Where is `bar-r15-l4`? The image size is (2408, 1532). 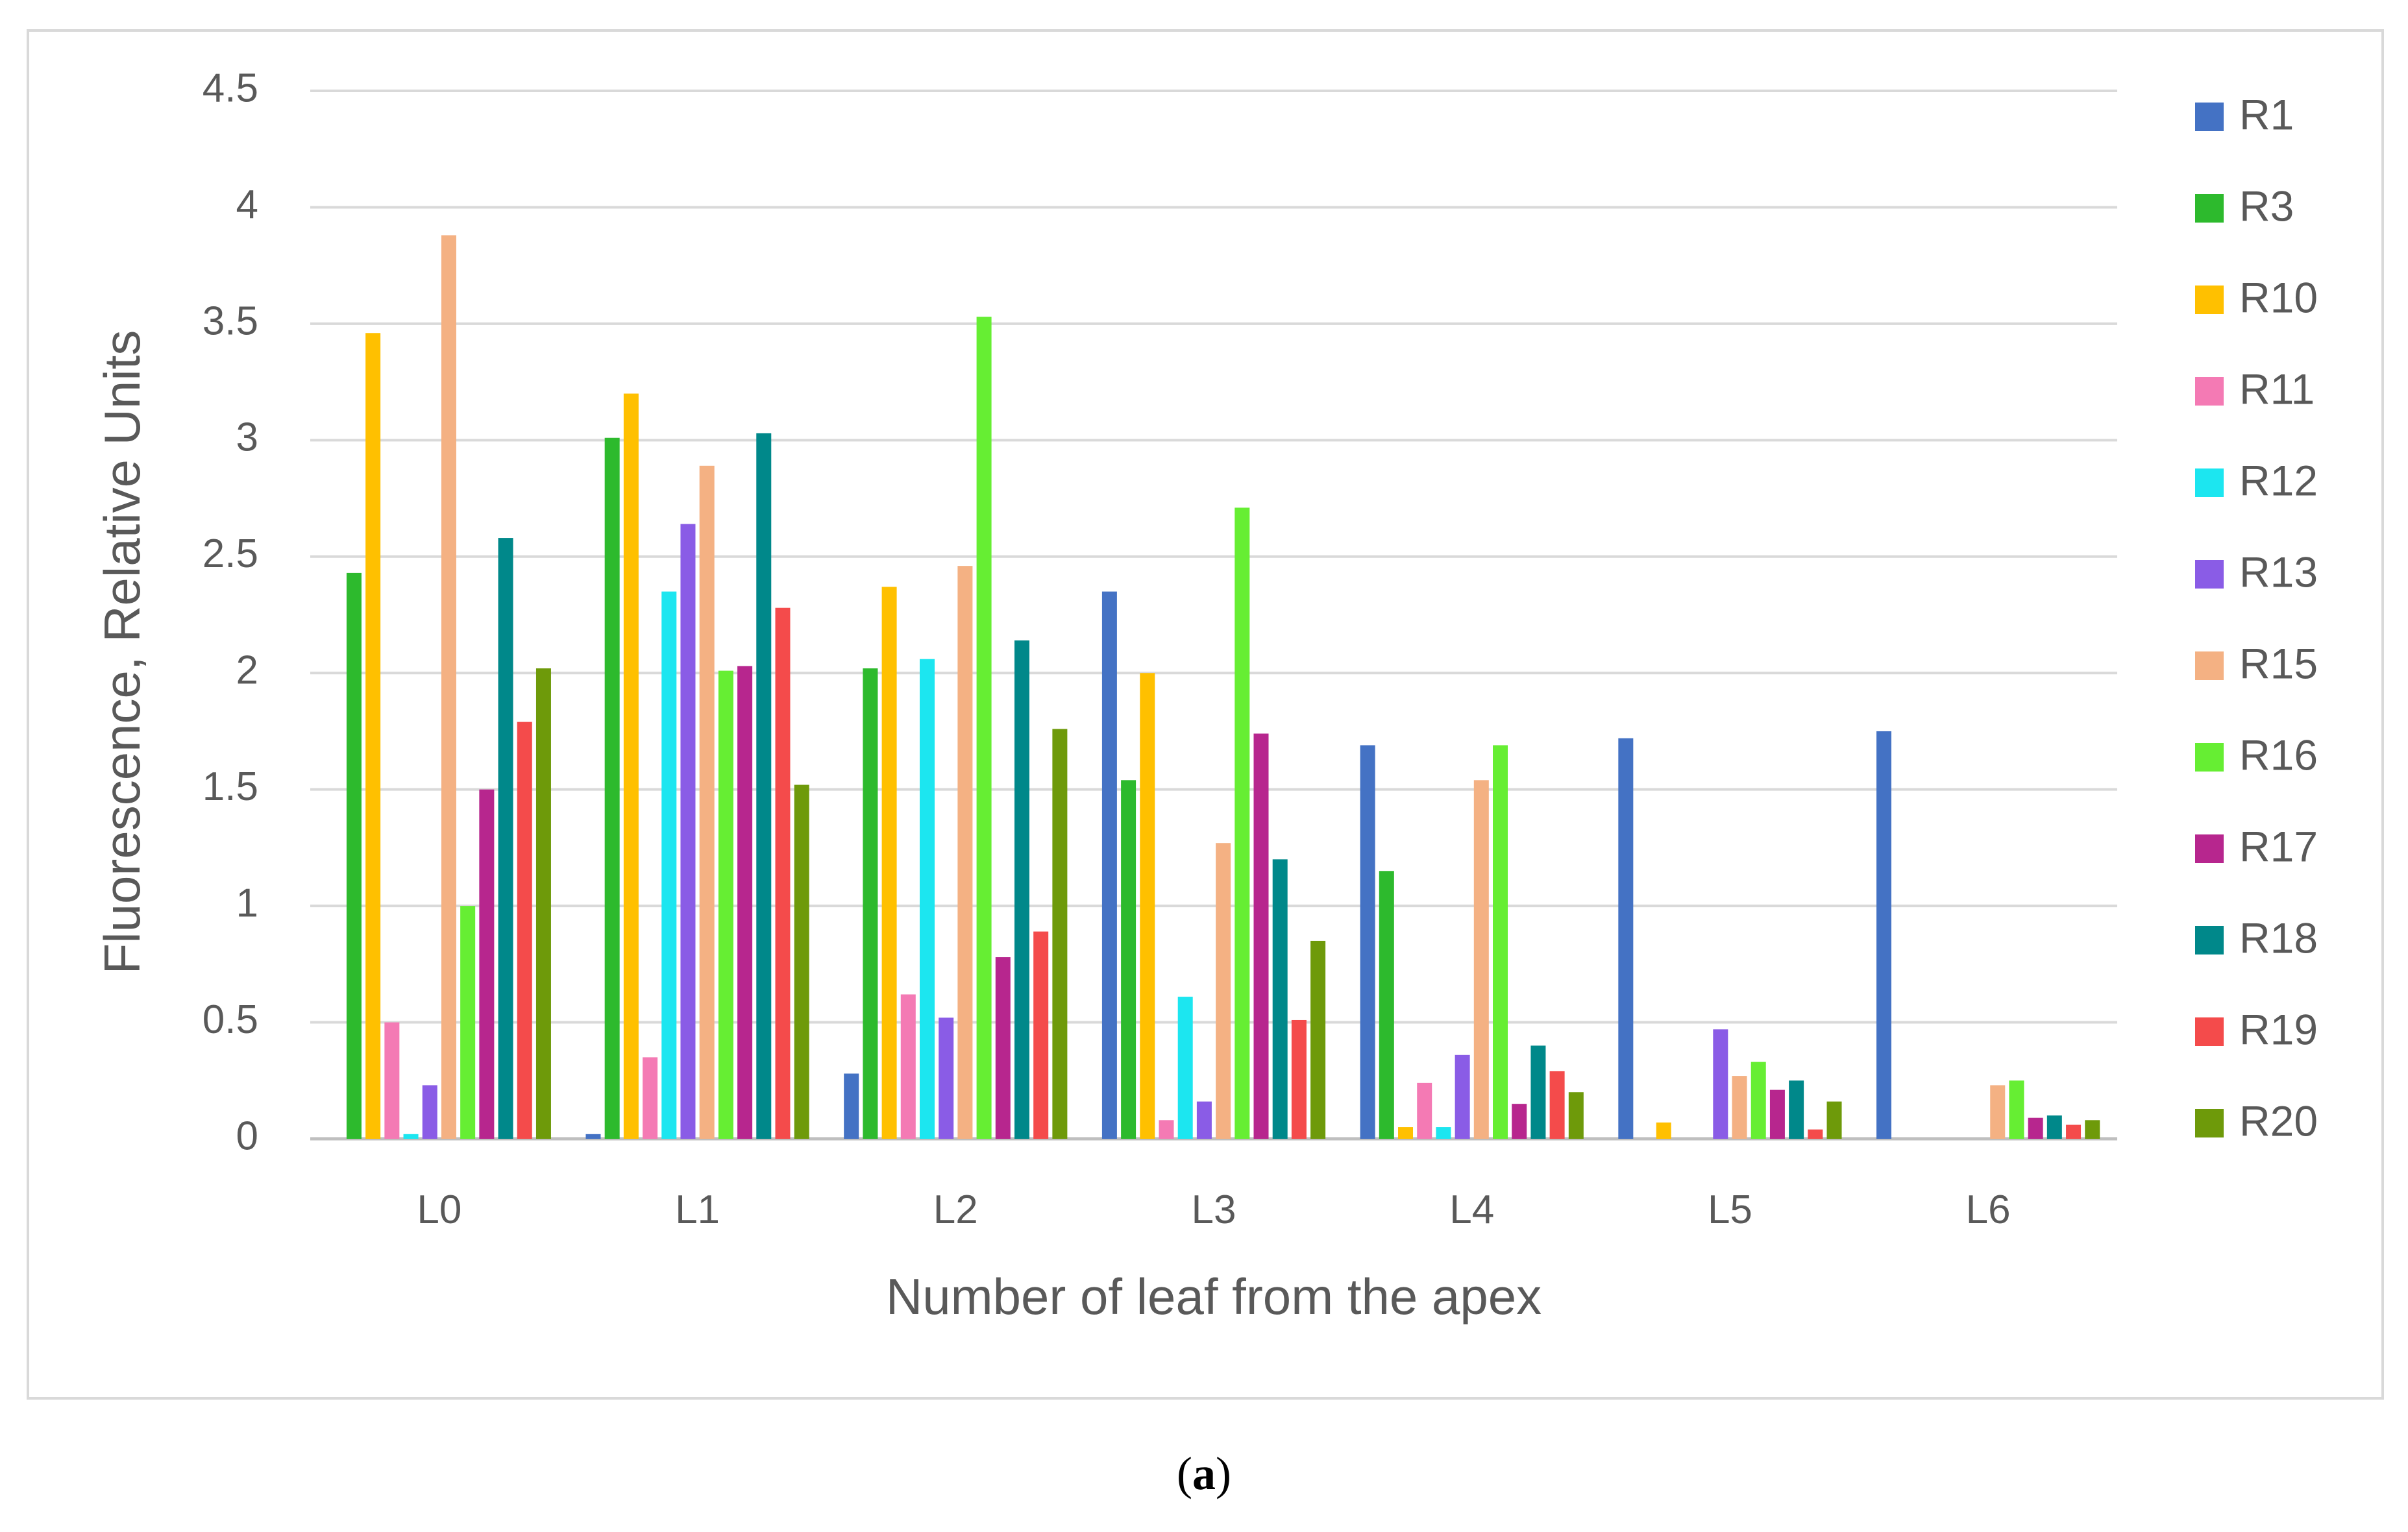
bar-r15-l4 is located at coordinates (1481, 959).